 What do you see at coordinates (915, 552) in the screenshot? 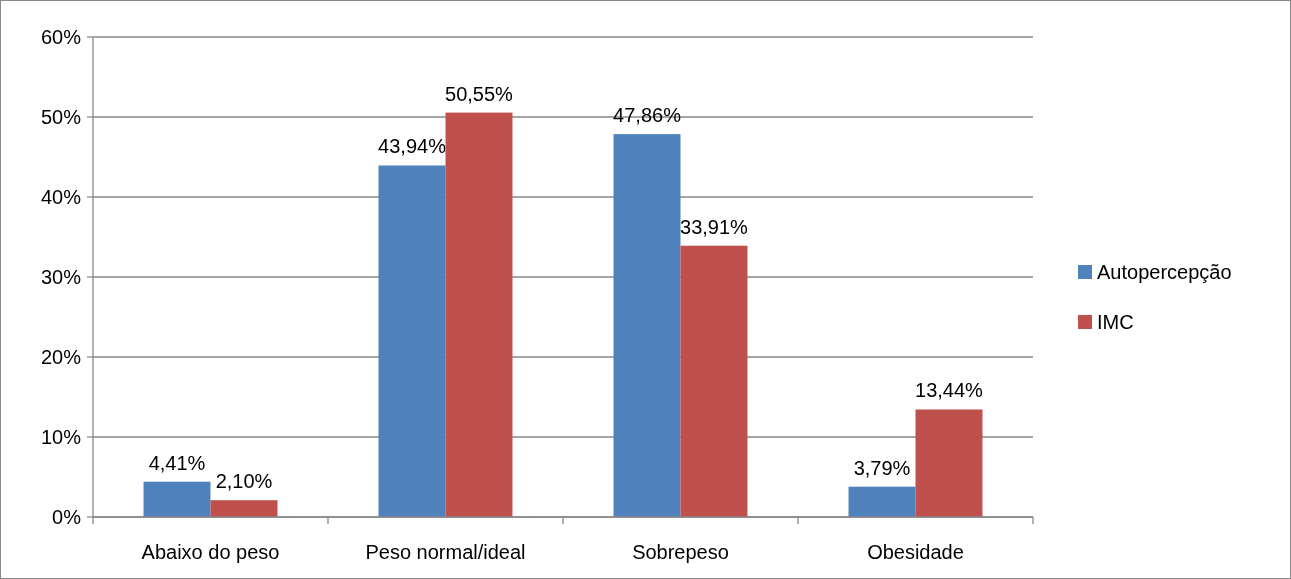
I see `x-tick-label: Obesidade` at bounding box center [915, 552].